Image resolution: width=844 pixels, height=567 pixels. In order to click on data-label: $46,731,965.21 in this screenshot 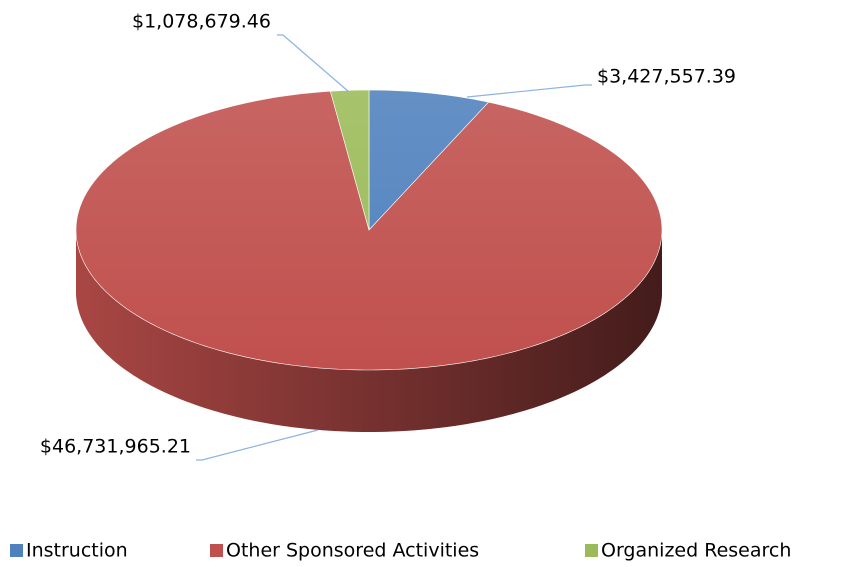, I will do `click(115, 447)`.